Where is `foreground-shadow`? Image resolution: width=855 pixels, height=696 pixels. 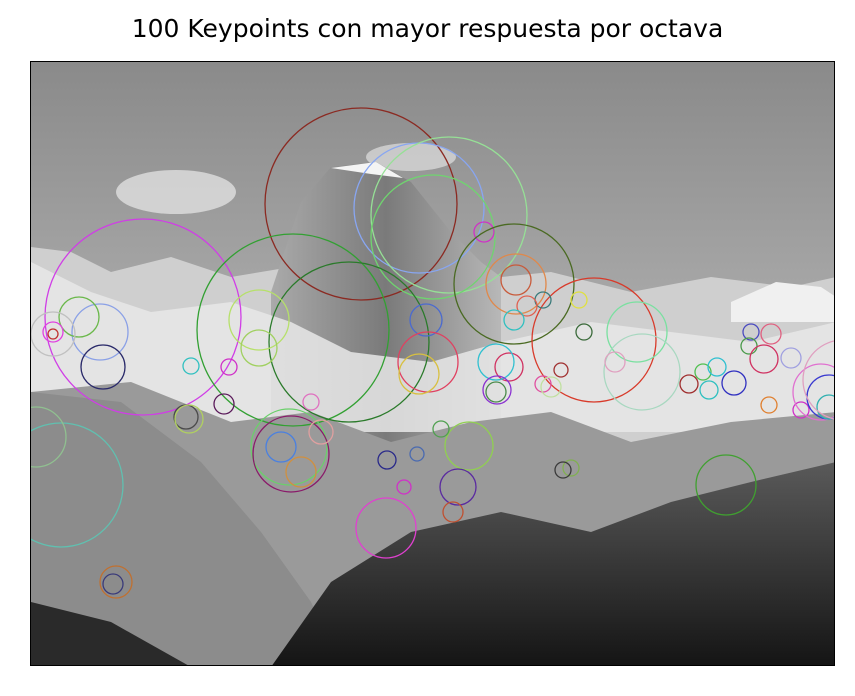 foreground-shadow is located at coordinates (109, 633).